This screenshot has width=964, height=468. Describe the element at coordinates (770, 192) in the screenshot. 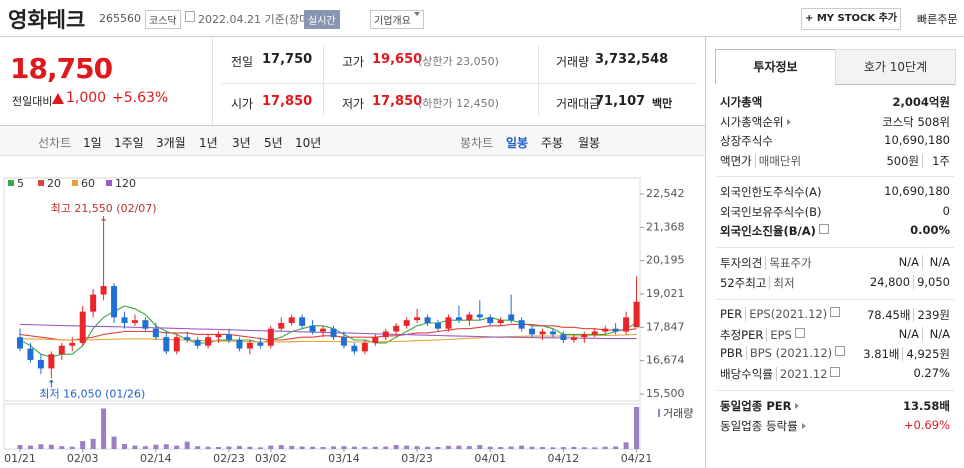

I see `info-label: 외국인한도주식수(A)` at that location.